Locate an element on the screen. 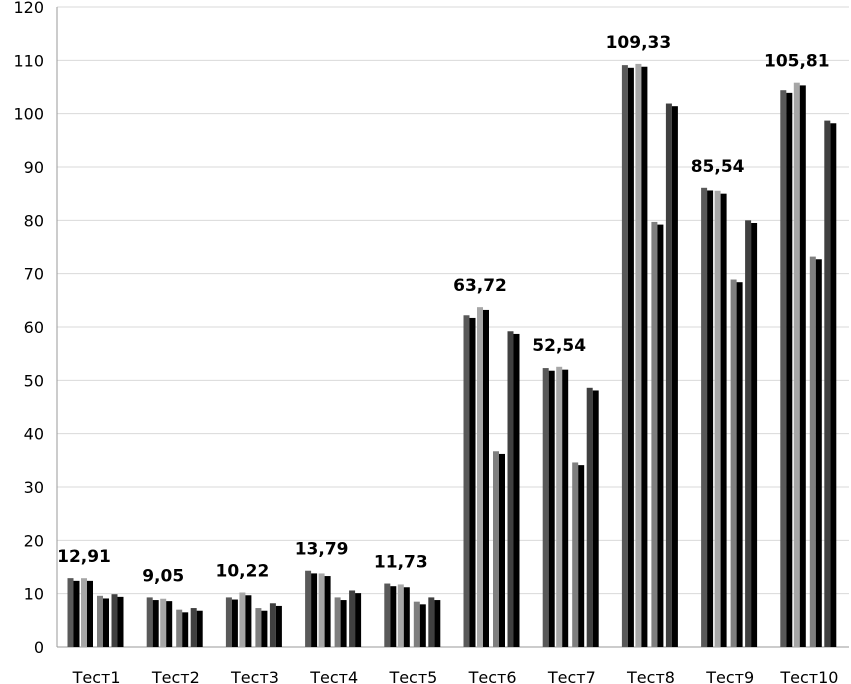 The image size is (851, 684). data-label: 9,05 is located at coordinates (163, 576).